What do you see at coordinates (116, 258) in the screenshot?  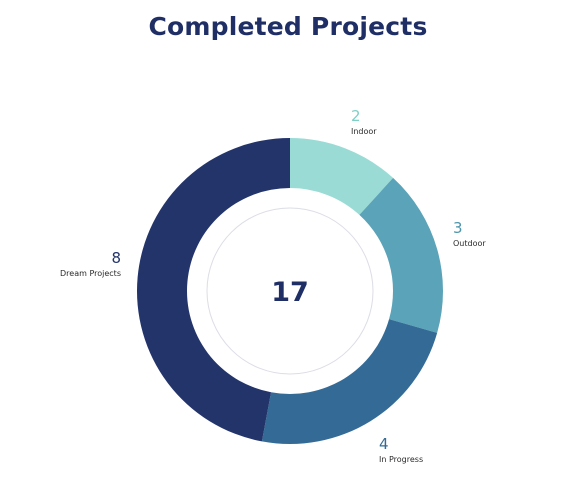 I see `slice-value-dream-projects: 8` at bounding box center [116, 258].